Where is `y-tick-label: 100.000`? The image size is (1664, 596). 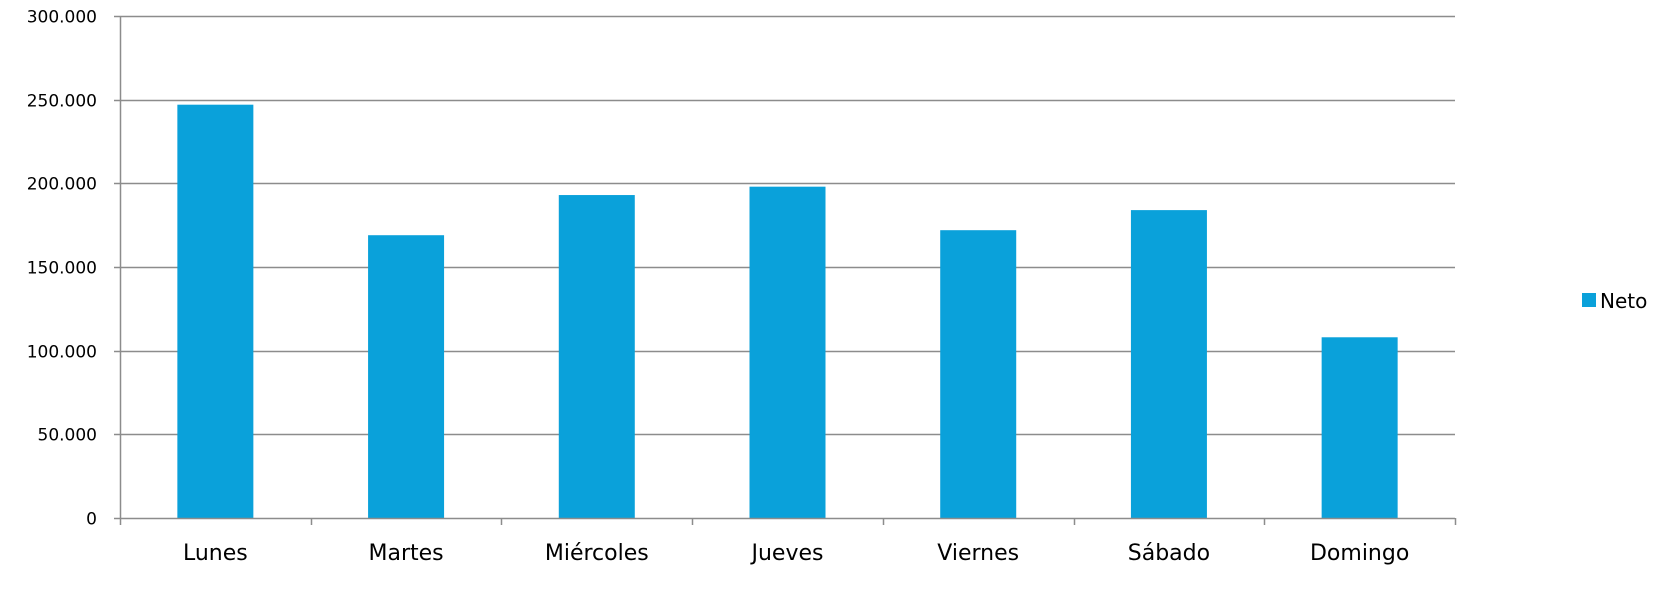
y-tick-label: 100.000 is located at coordinates (62, 353).